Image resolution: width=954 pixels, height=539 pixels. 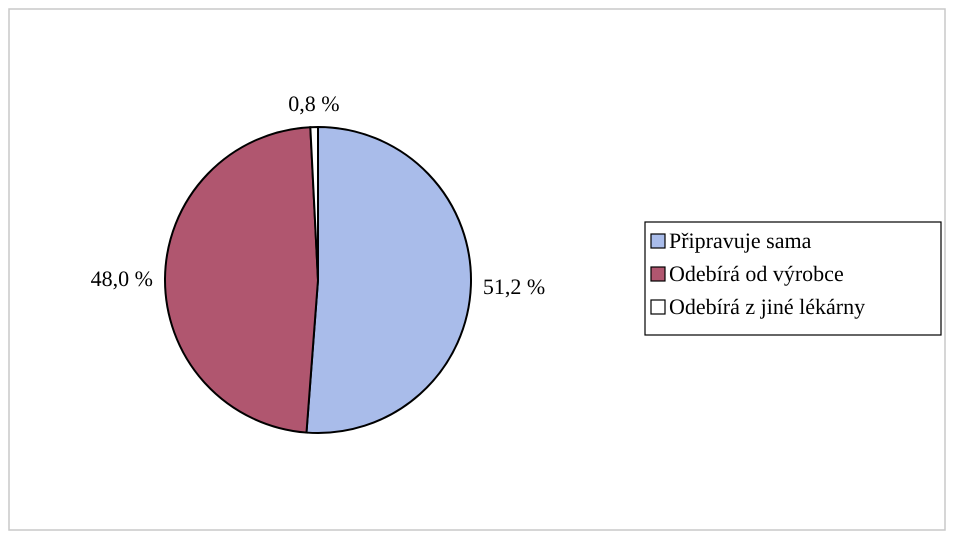 I want to click on data-label: 0,8 %, so click(x=314, y=103).